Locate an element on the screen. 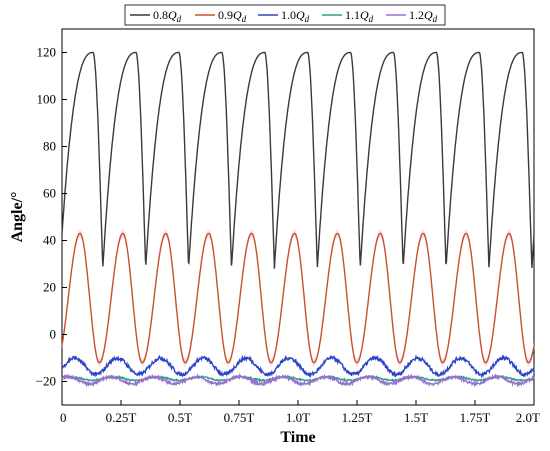  y-axis-title: Angle/° is located at coordinates (17, 217).